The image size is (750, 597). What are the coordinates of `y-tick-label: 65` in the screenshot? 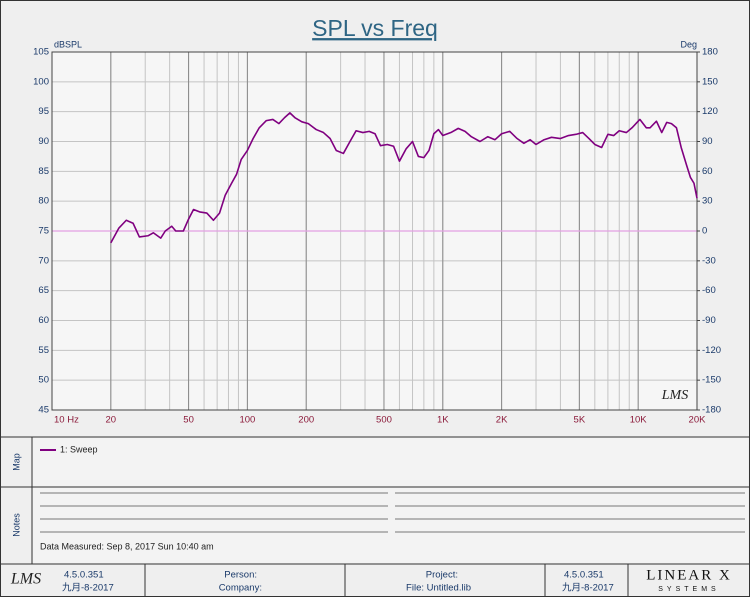 It's located at (43, 290).